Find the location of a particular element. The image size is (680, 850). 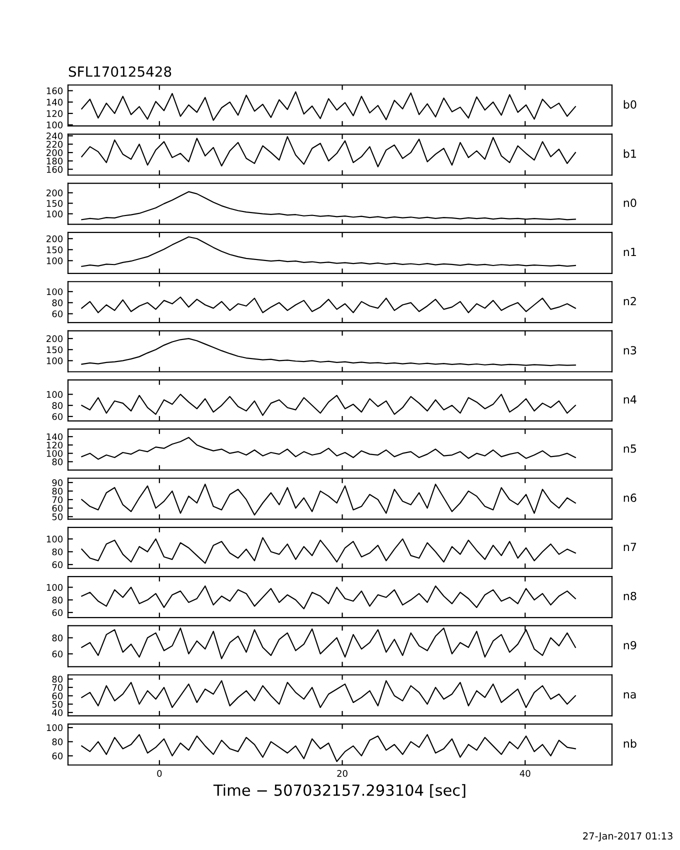

text: n6 is located at coordinates (630, 498).